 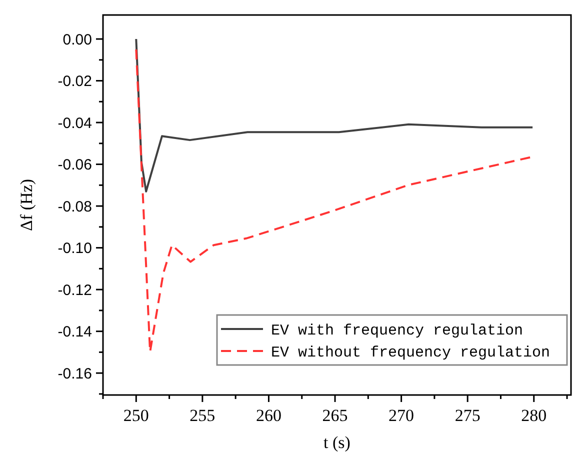 I want to click on x-tick-label: 260, so click(x=269, y=415).